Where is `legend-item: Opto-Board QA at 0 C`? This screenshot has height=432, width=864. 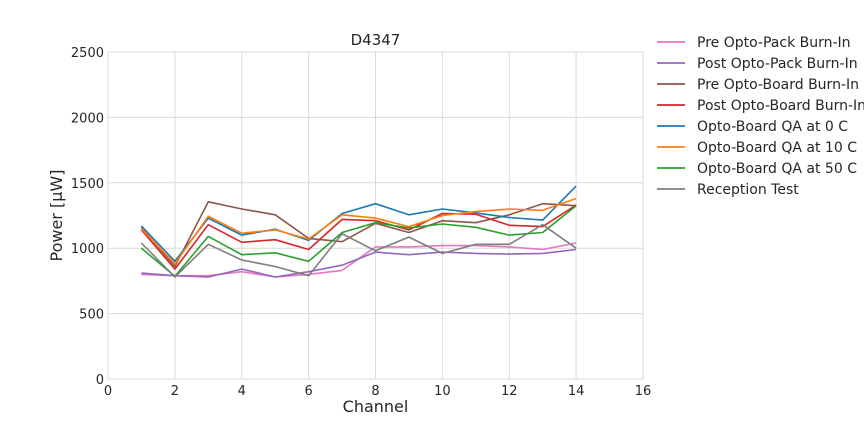
legend-item: Opto-Board QA at 0 C is located at coordinates (752, 127).